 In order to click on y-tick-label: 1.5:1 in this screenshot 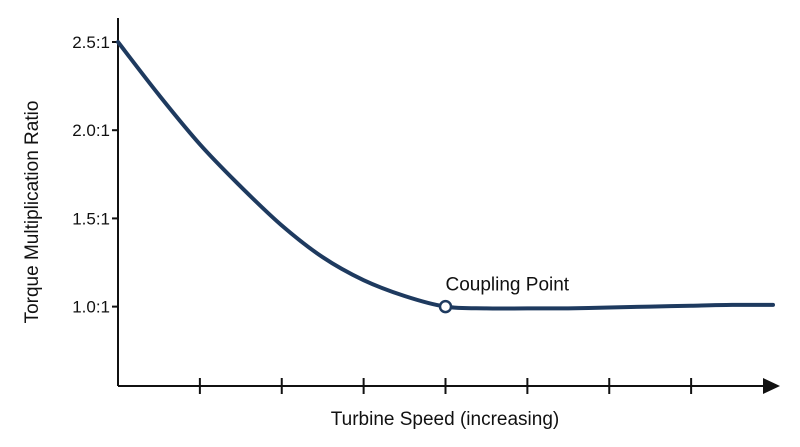, I will do `click(91, 218)`.